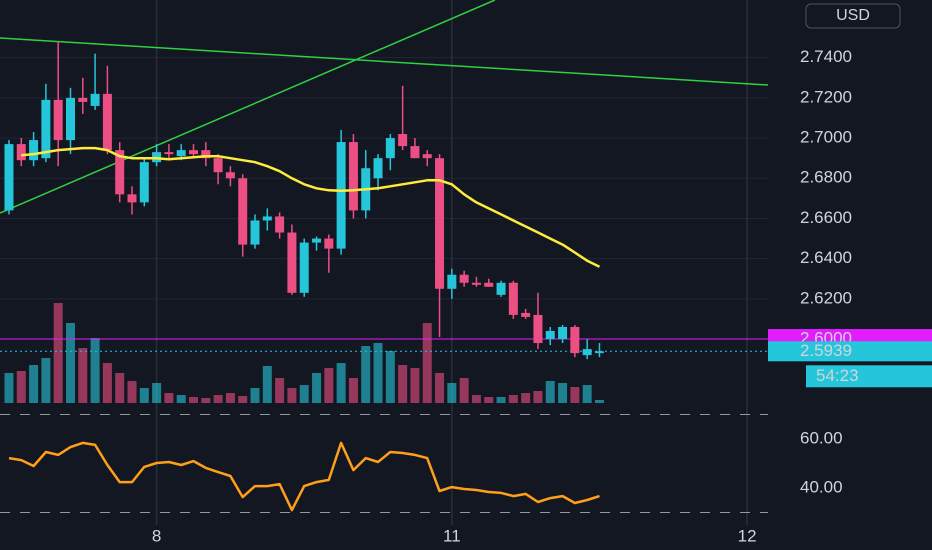 The image size is (932, 550). Describe the element at coordinates (826, 96) in the screenshot. I see `y-tick-label: 2.7200` at that location.